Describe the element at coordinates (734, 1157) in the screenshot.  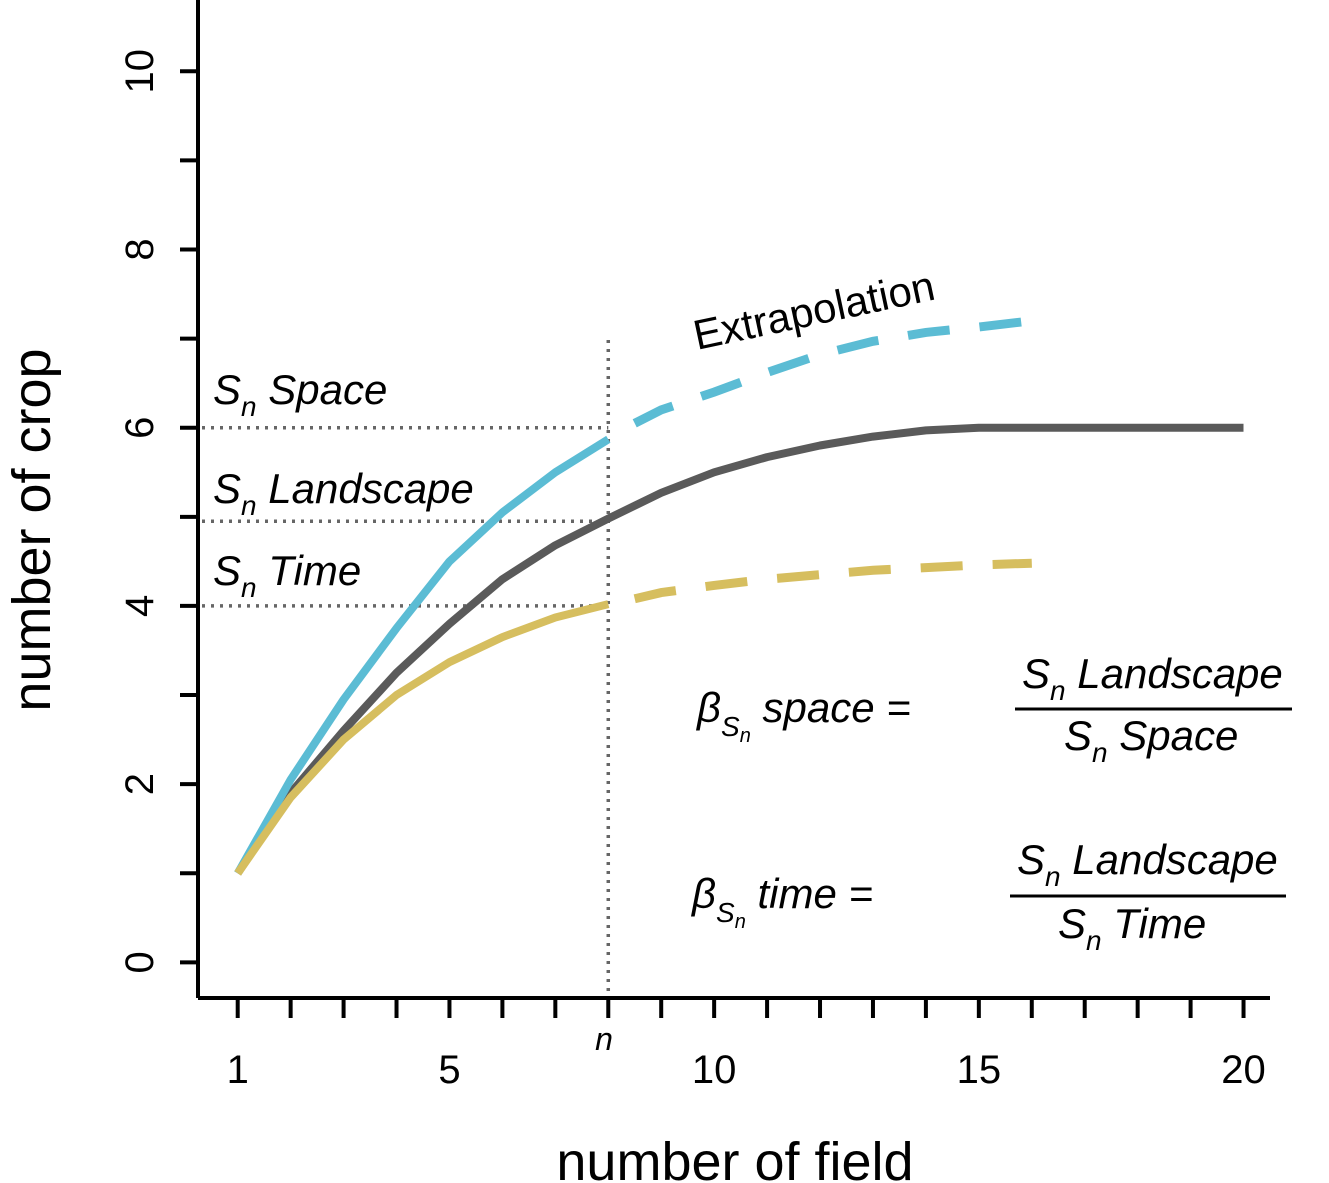
I see `x-axis-title: number of field` at that location.